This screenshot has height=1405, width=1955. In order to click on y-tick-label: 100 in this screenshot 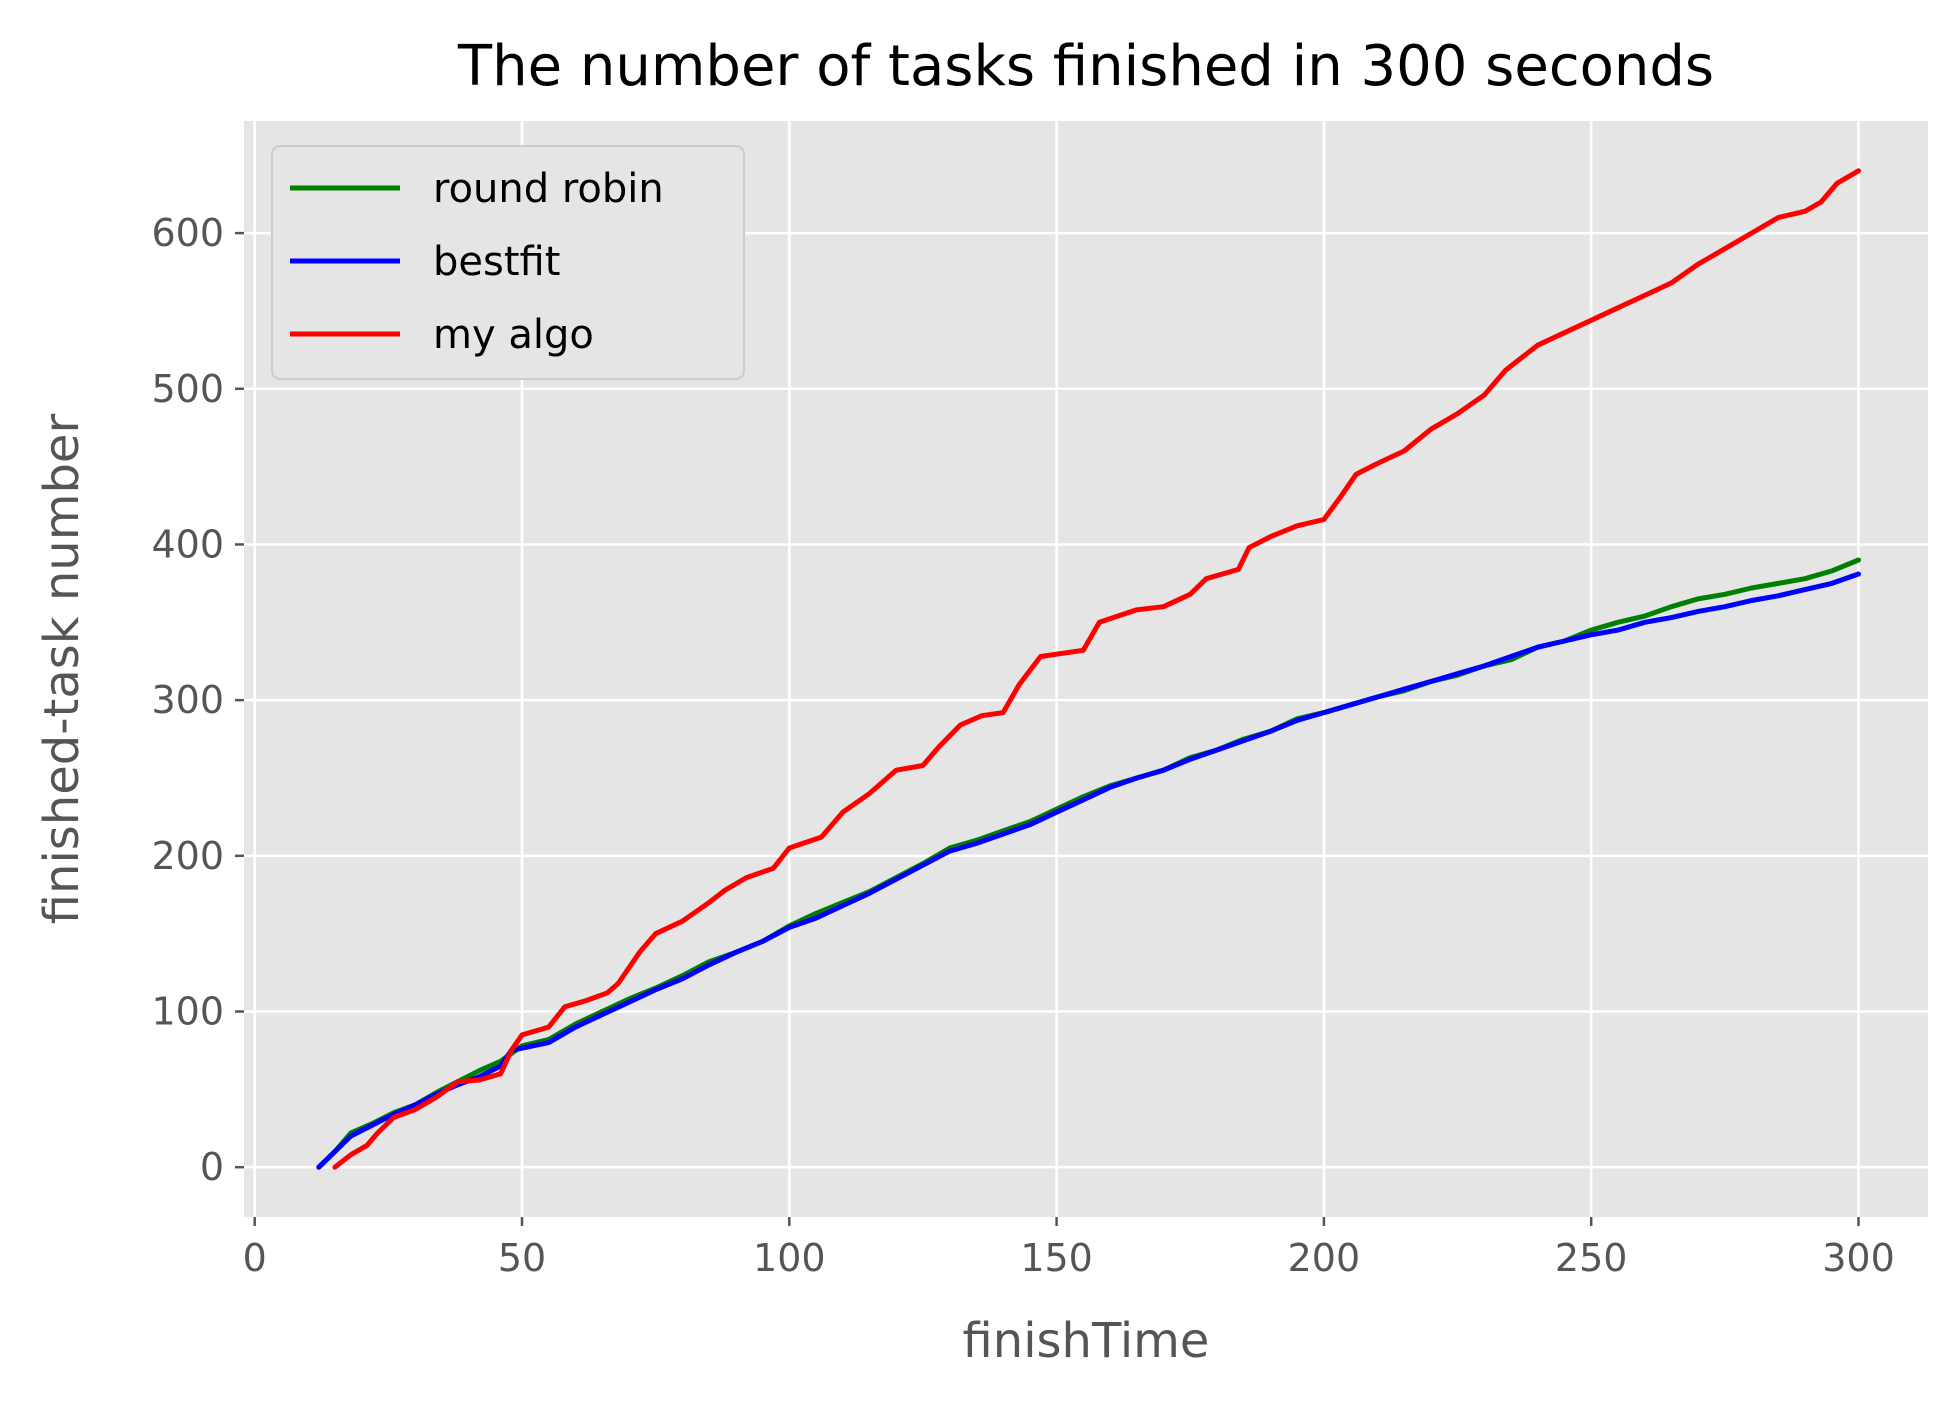, I will do `click(187, 1012)`.